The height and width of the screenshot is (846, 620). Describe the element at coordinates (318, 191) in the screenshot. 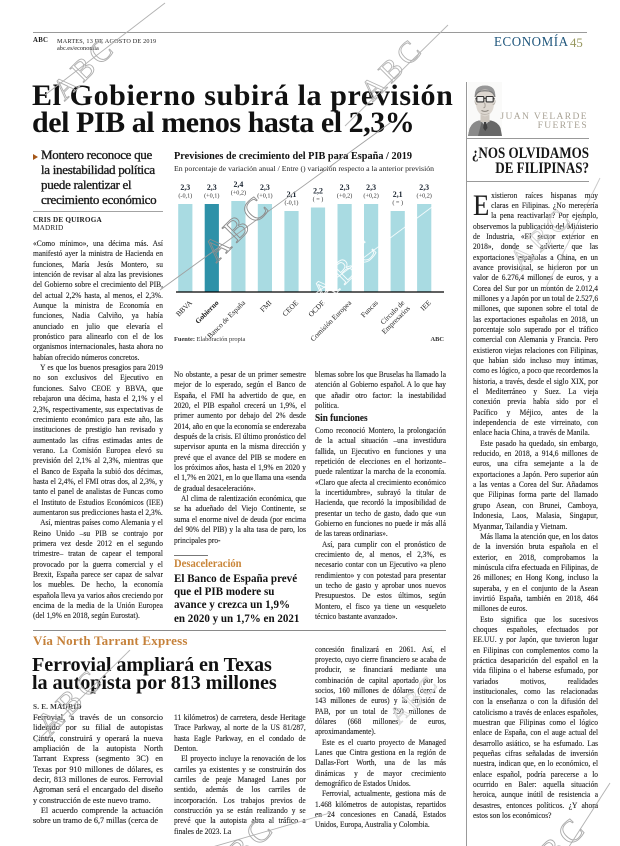

I see `svg-text: 2,2` at that location.